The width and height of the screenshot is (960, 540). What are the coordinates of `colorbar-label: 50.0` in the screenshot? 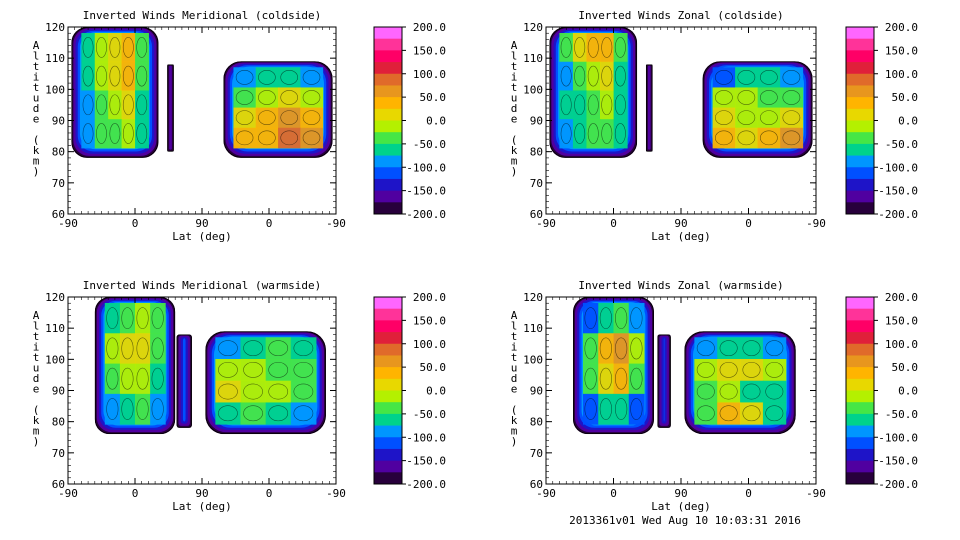 It's located at (433, 97).